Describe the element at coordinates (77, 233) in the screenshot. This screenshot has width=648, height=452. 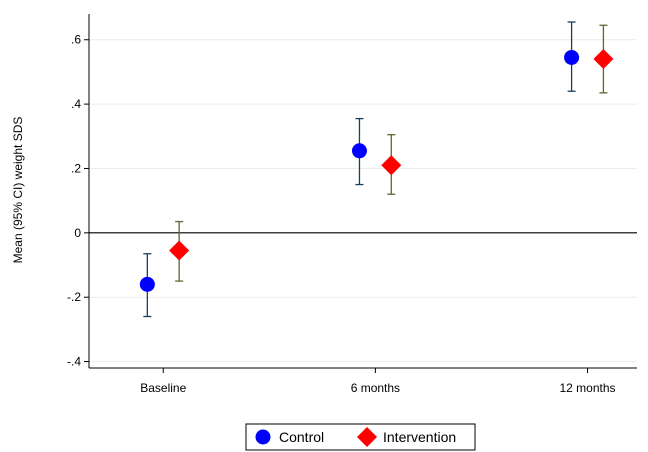
I see `y-tick-label: 0` at that location.